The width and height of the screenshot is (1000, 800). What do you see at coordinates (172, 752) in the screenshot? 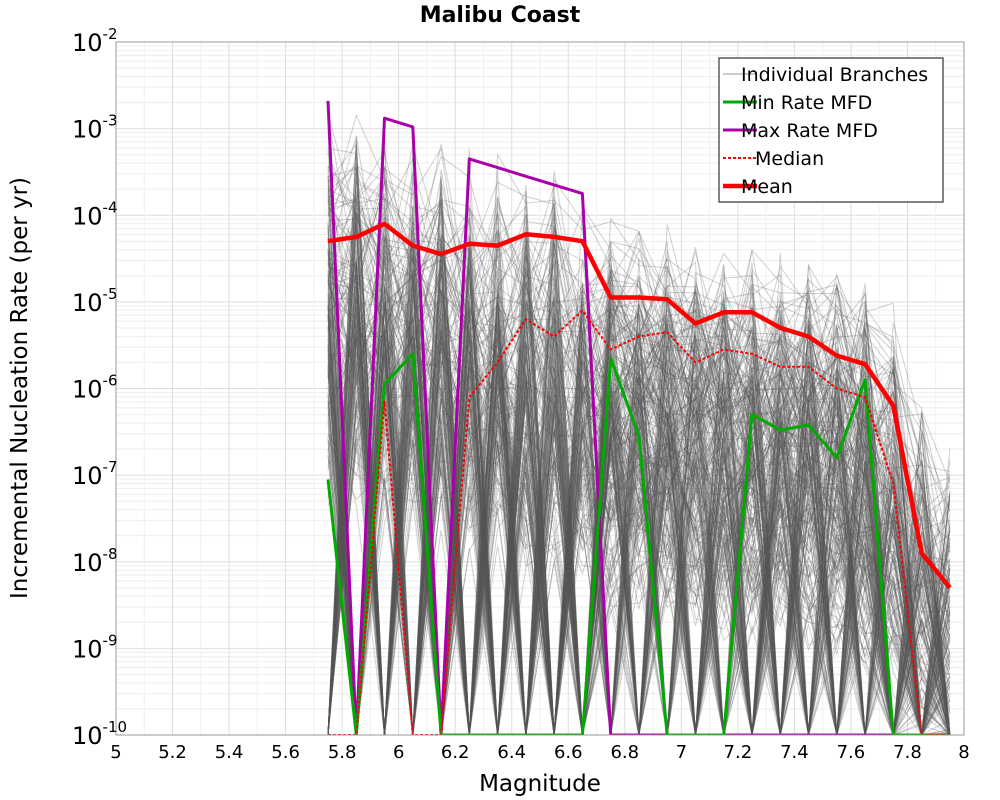
I see `x-tick-label: 5.2` at bounding box center [172, 752].